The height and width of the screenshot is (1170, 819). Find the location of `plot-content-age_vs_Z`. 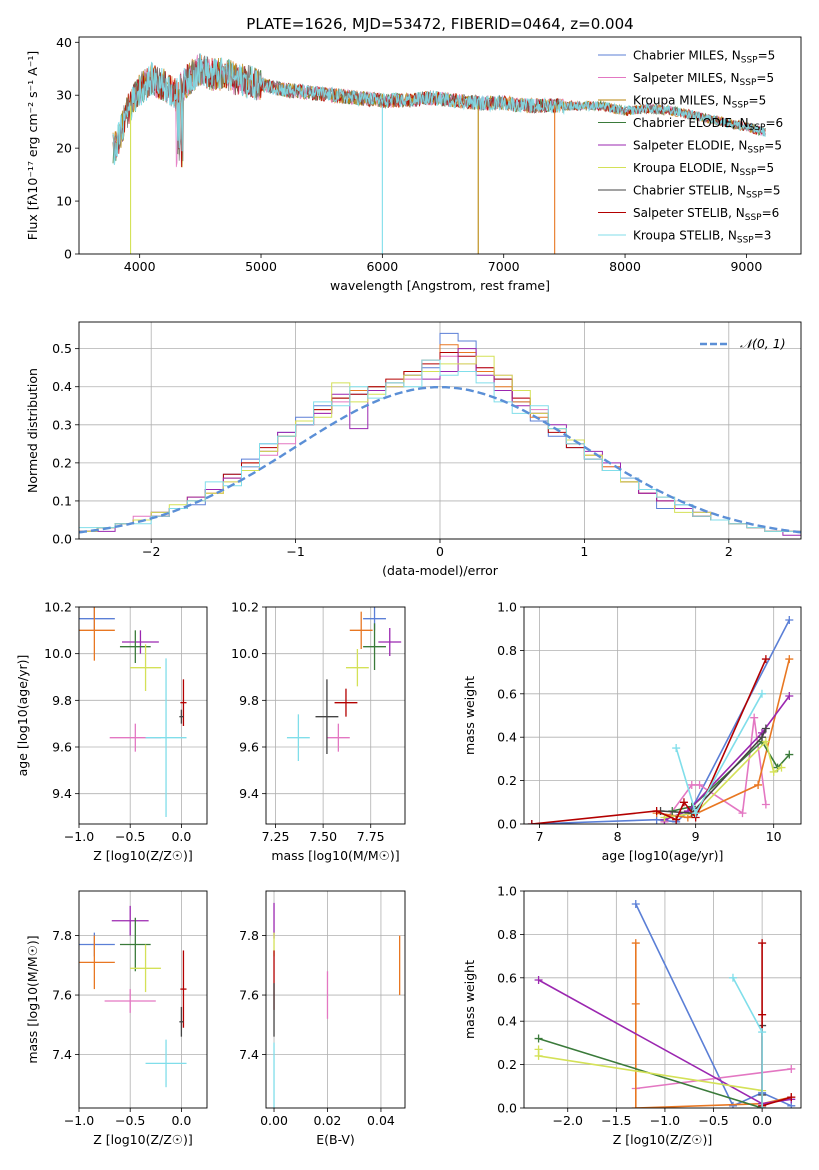

plot-content-age_vs_Z is located at coordinates (133, 712).